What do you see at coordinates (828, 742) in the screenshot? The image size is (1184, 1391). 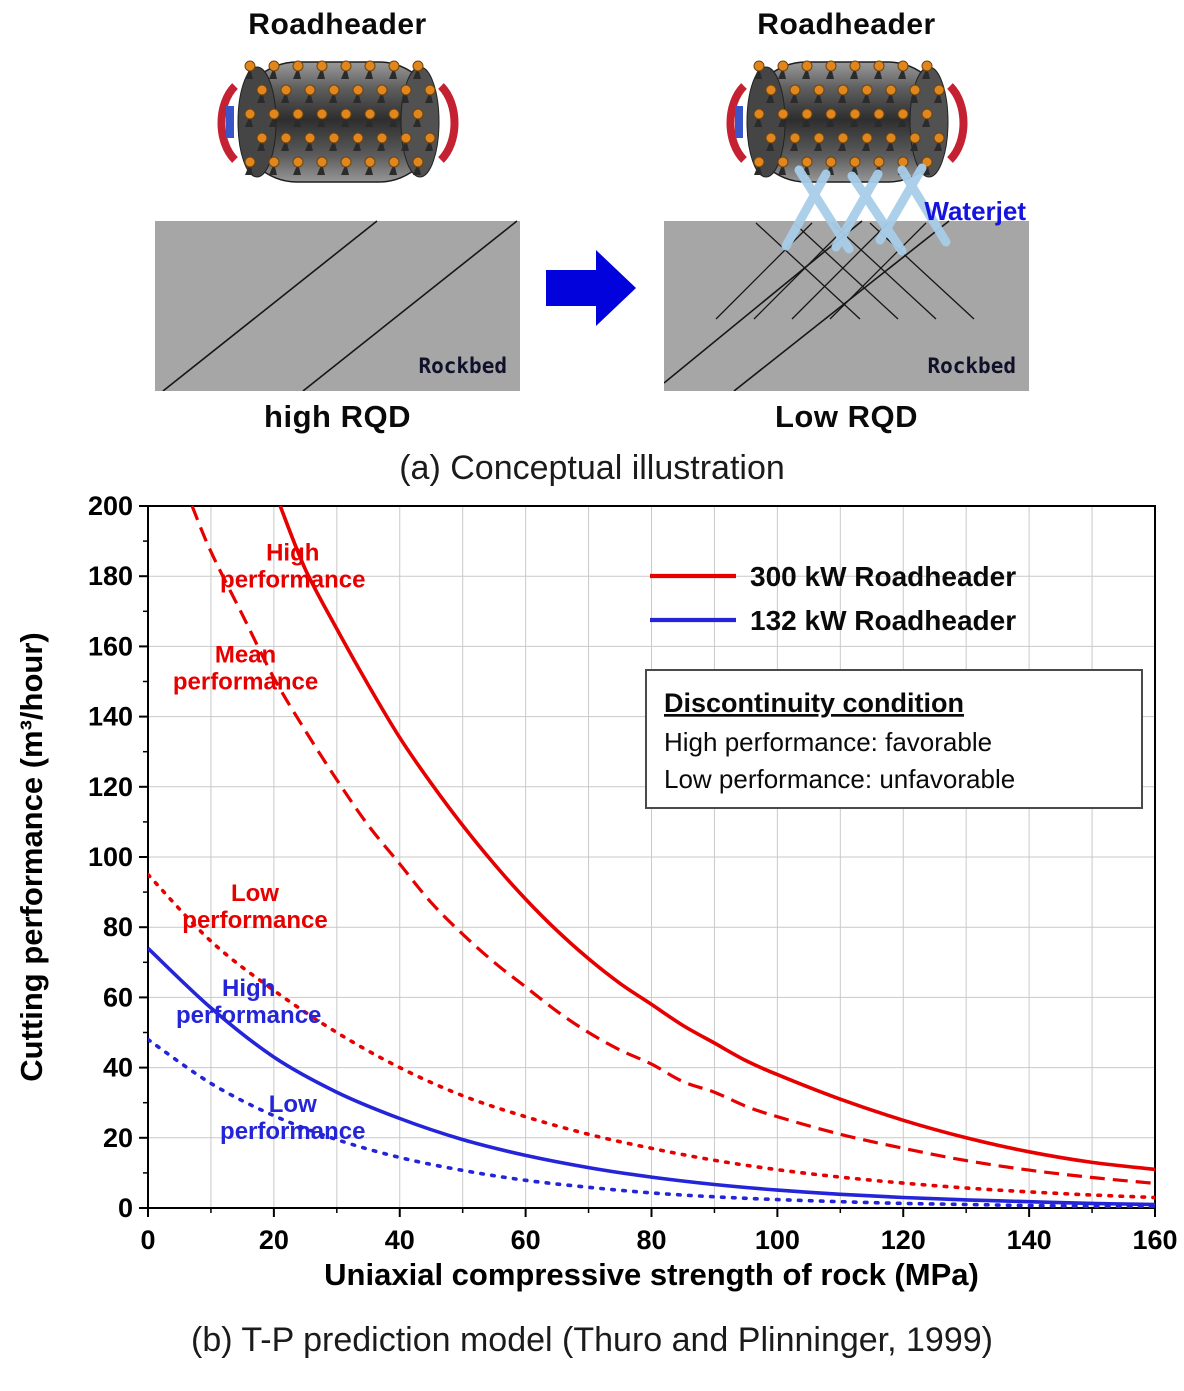 I see `svg-text: High performance: favorable` at bounding box center [828, 742].